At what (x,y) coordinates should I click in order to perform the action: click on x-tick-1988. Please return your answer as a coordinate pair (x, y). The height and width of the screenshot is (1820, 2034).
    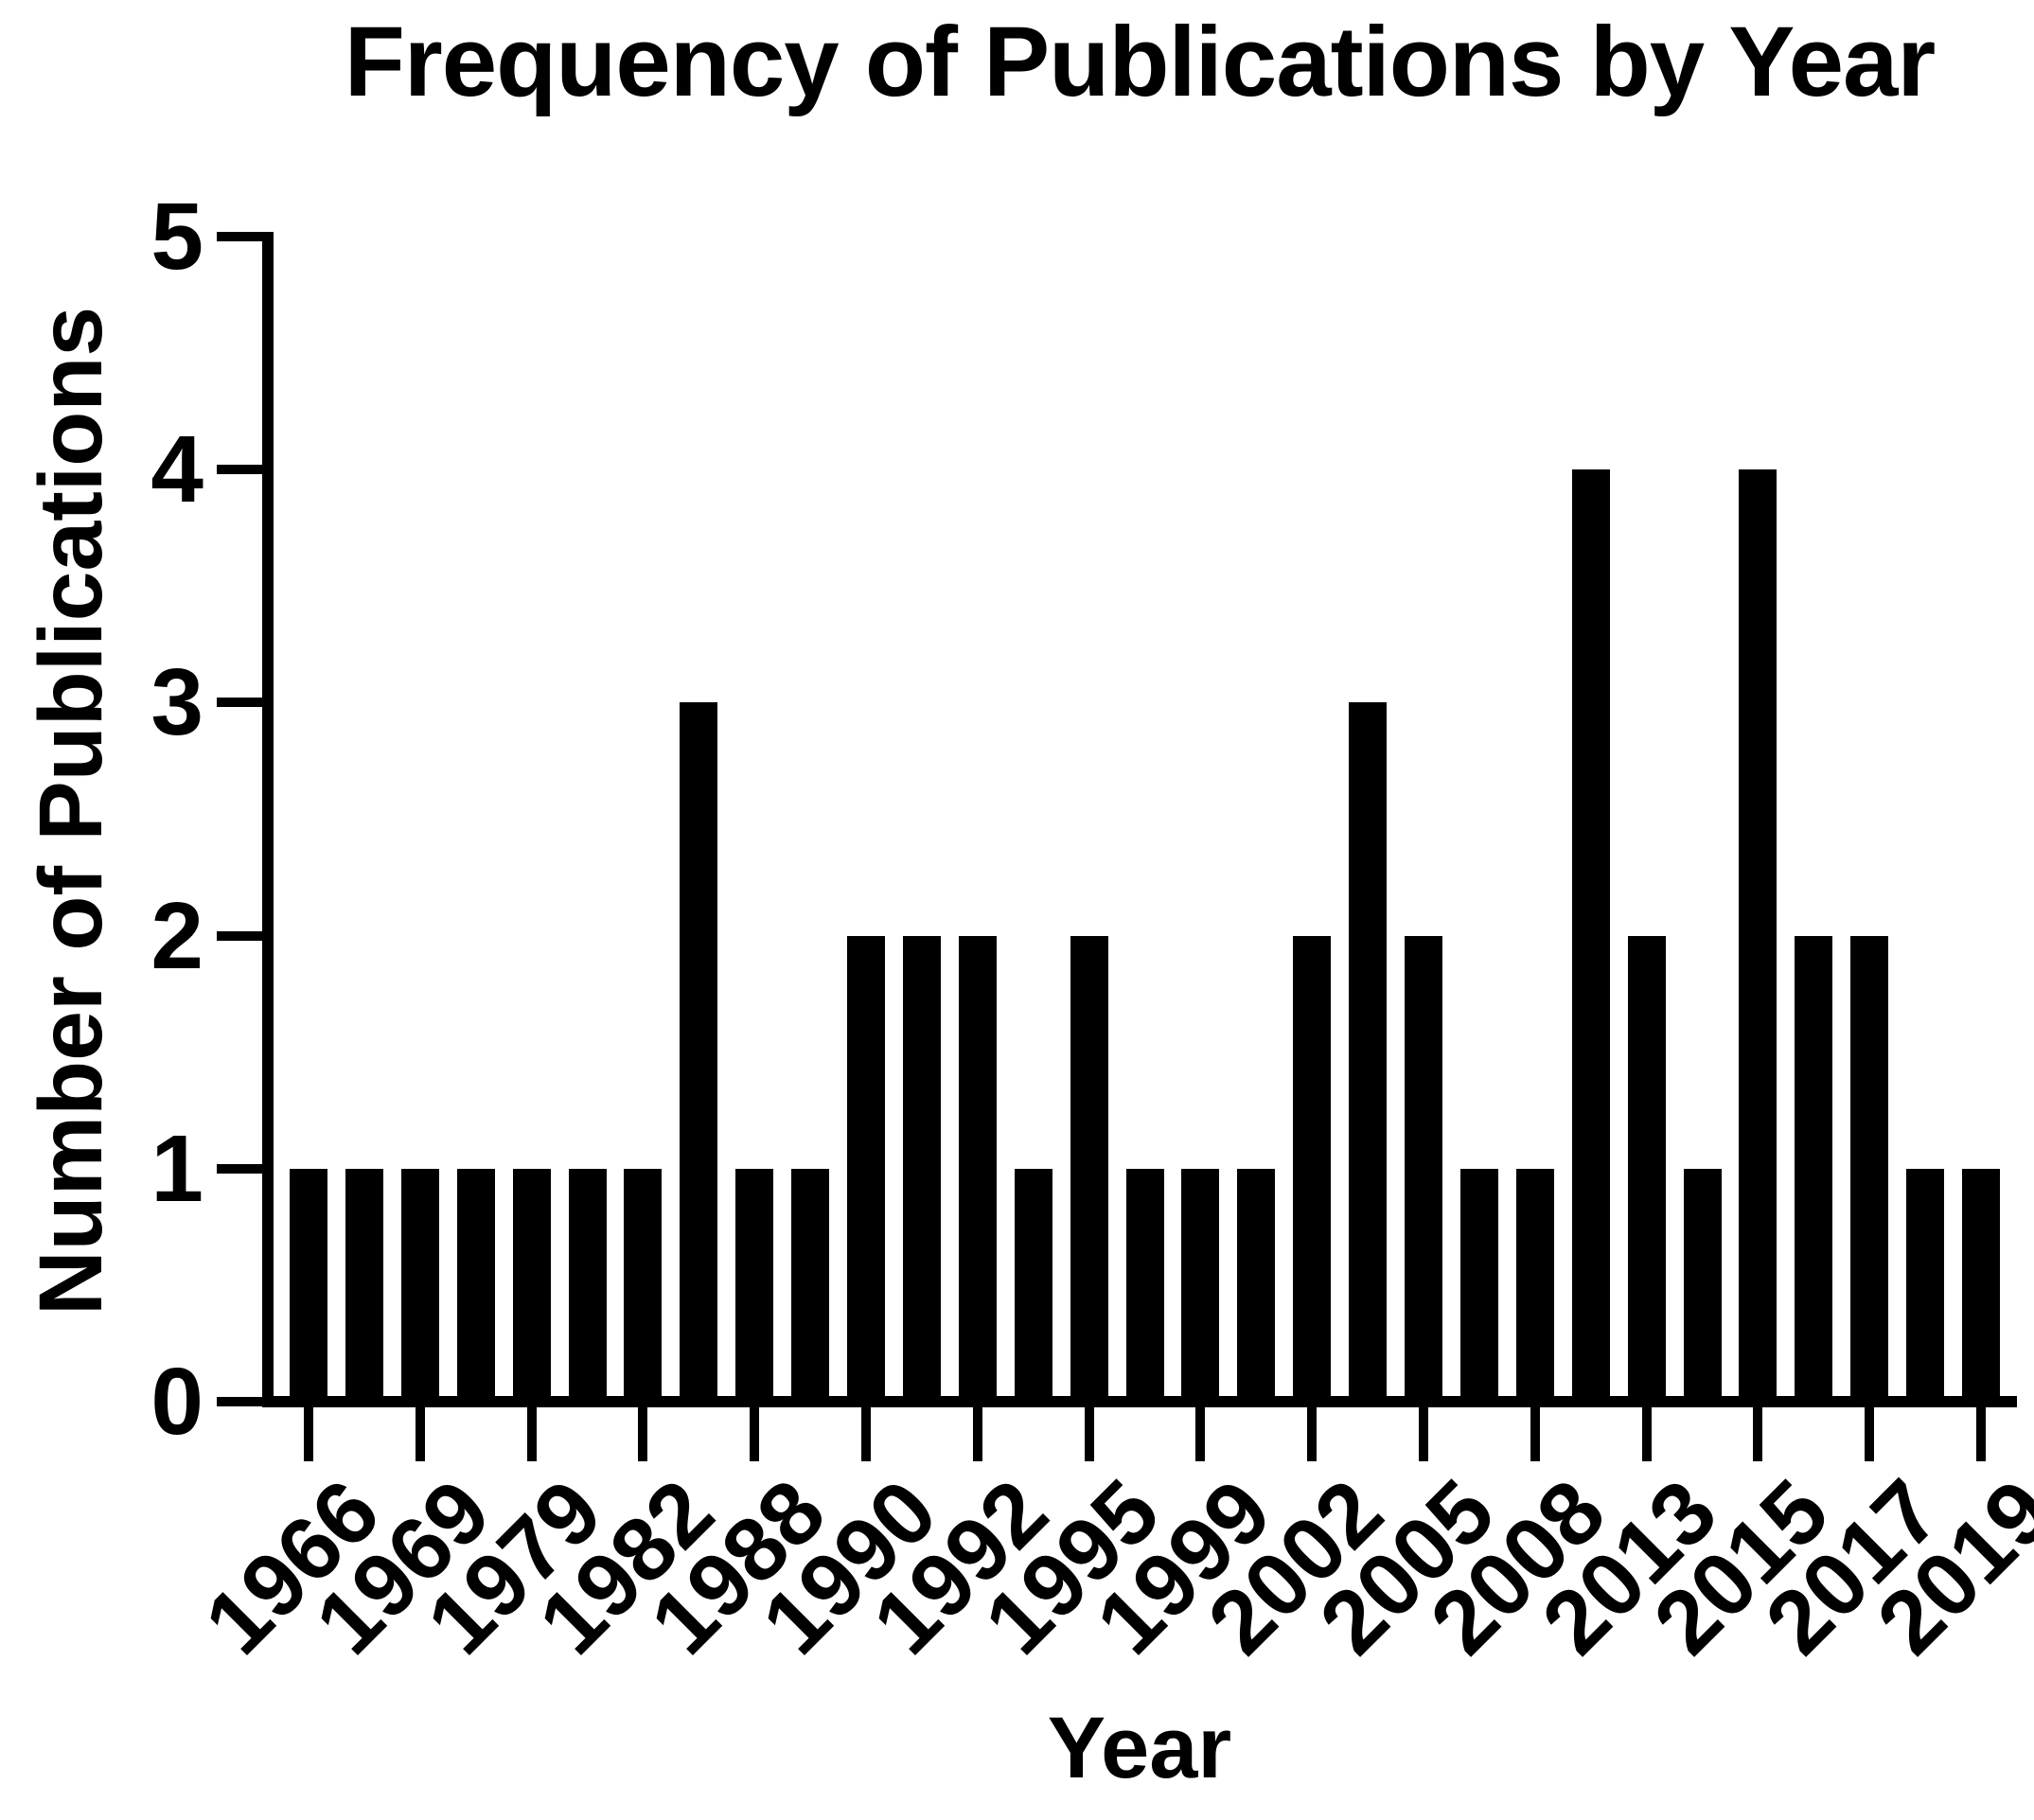
    Looking at the image, I should click on (755, 1434).